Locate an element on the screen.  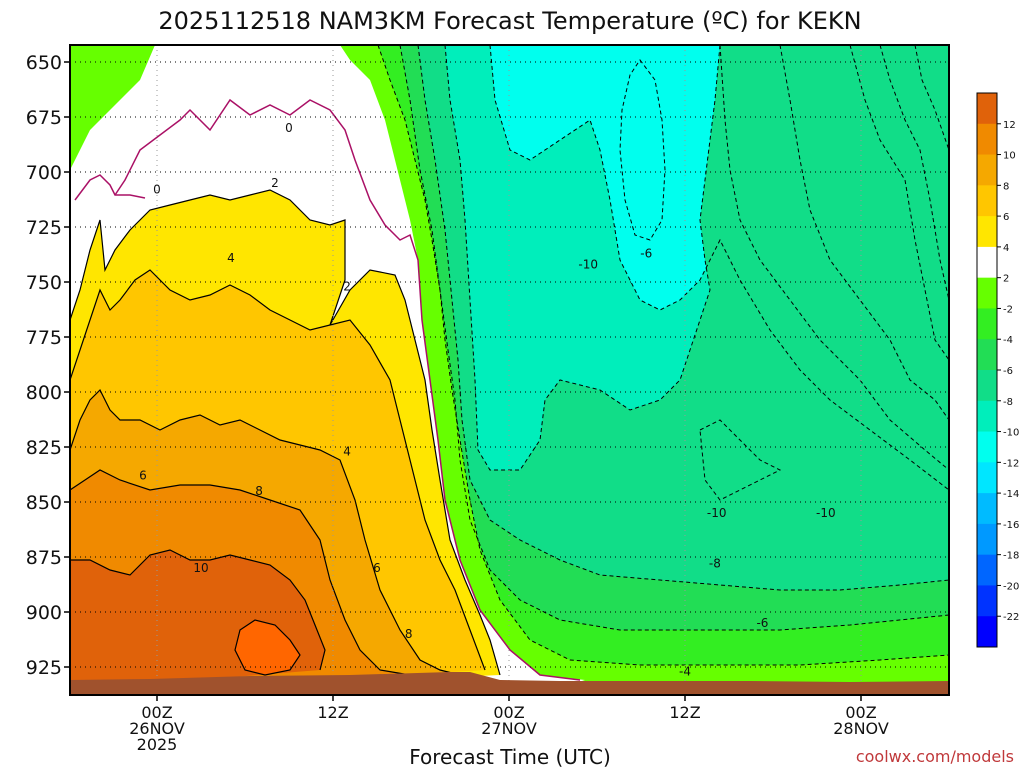
contour-minus12-line is located at coordinates (834, 258).